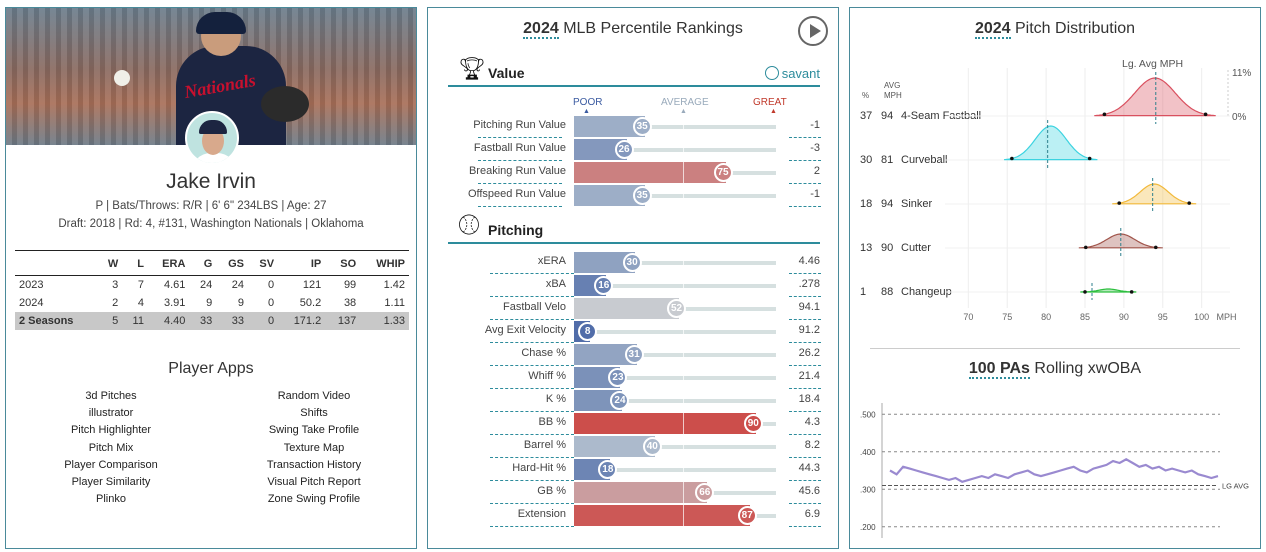 Image resolution: width=1266 pixels, height=552 pixels. I want to click on percentile-row: GB % 66 45.6, so click(633, 492).